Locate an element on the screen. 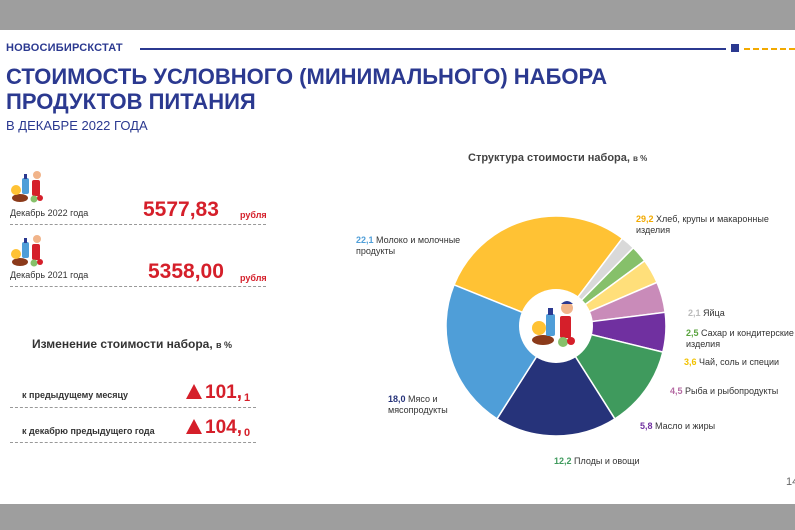 This screenshot has width=795, height=530. cost-value-2021: 5358,00 is located at coordinates (186, 271).